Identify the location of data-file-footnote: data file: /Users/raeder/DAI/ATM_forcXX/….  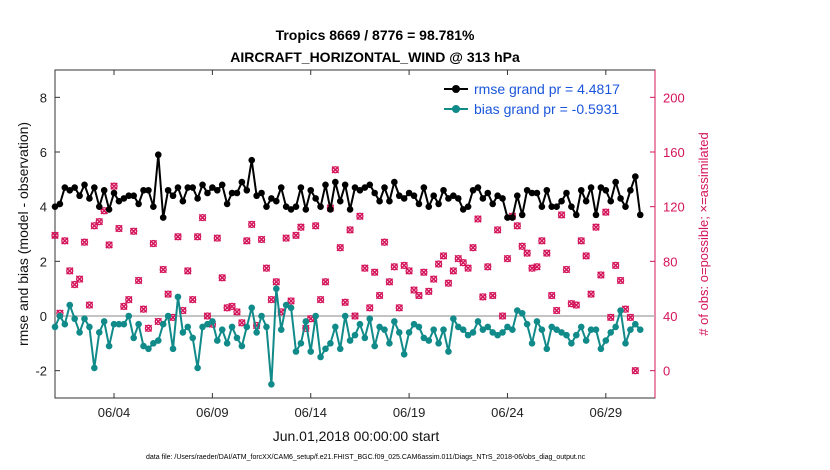
(366, 457).